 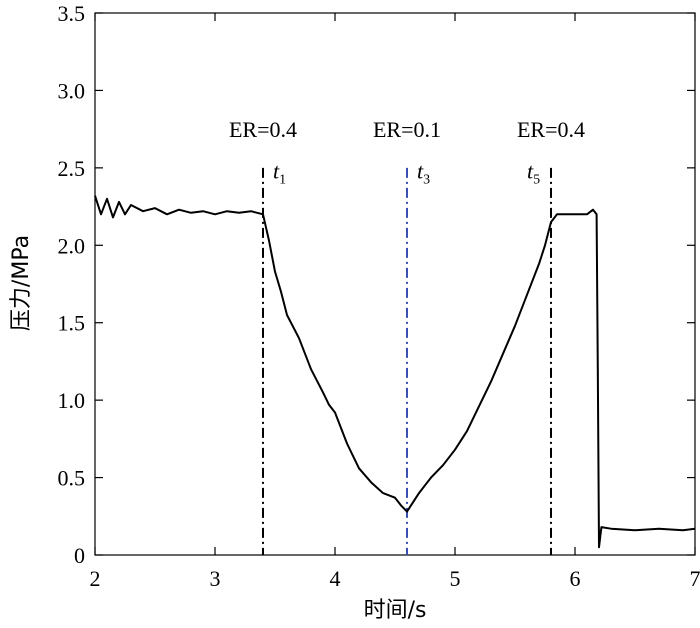 What do you see at coordinates (95, 578) in the screenshot?
I see `x-tick-label: 2` at bounding box center [95, 578].